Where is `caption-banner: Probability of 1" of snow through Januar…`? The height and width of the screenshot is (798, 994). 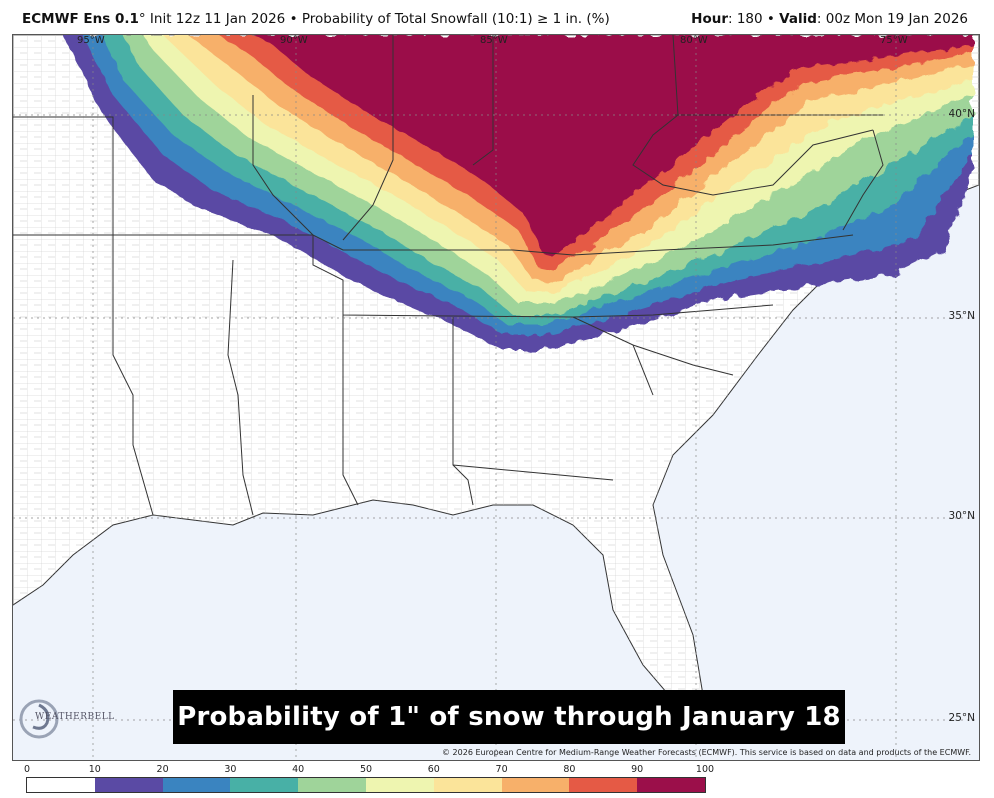 caption-banner: Probability of 1" of snow through Januar… is located at coordinates (509, 717).